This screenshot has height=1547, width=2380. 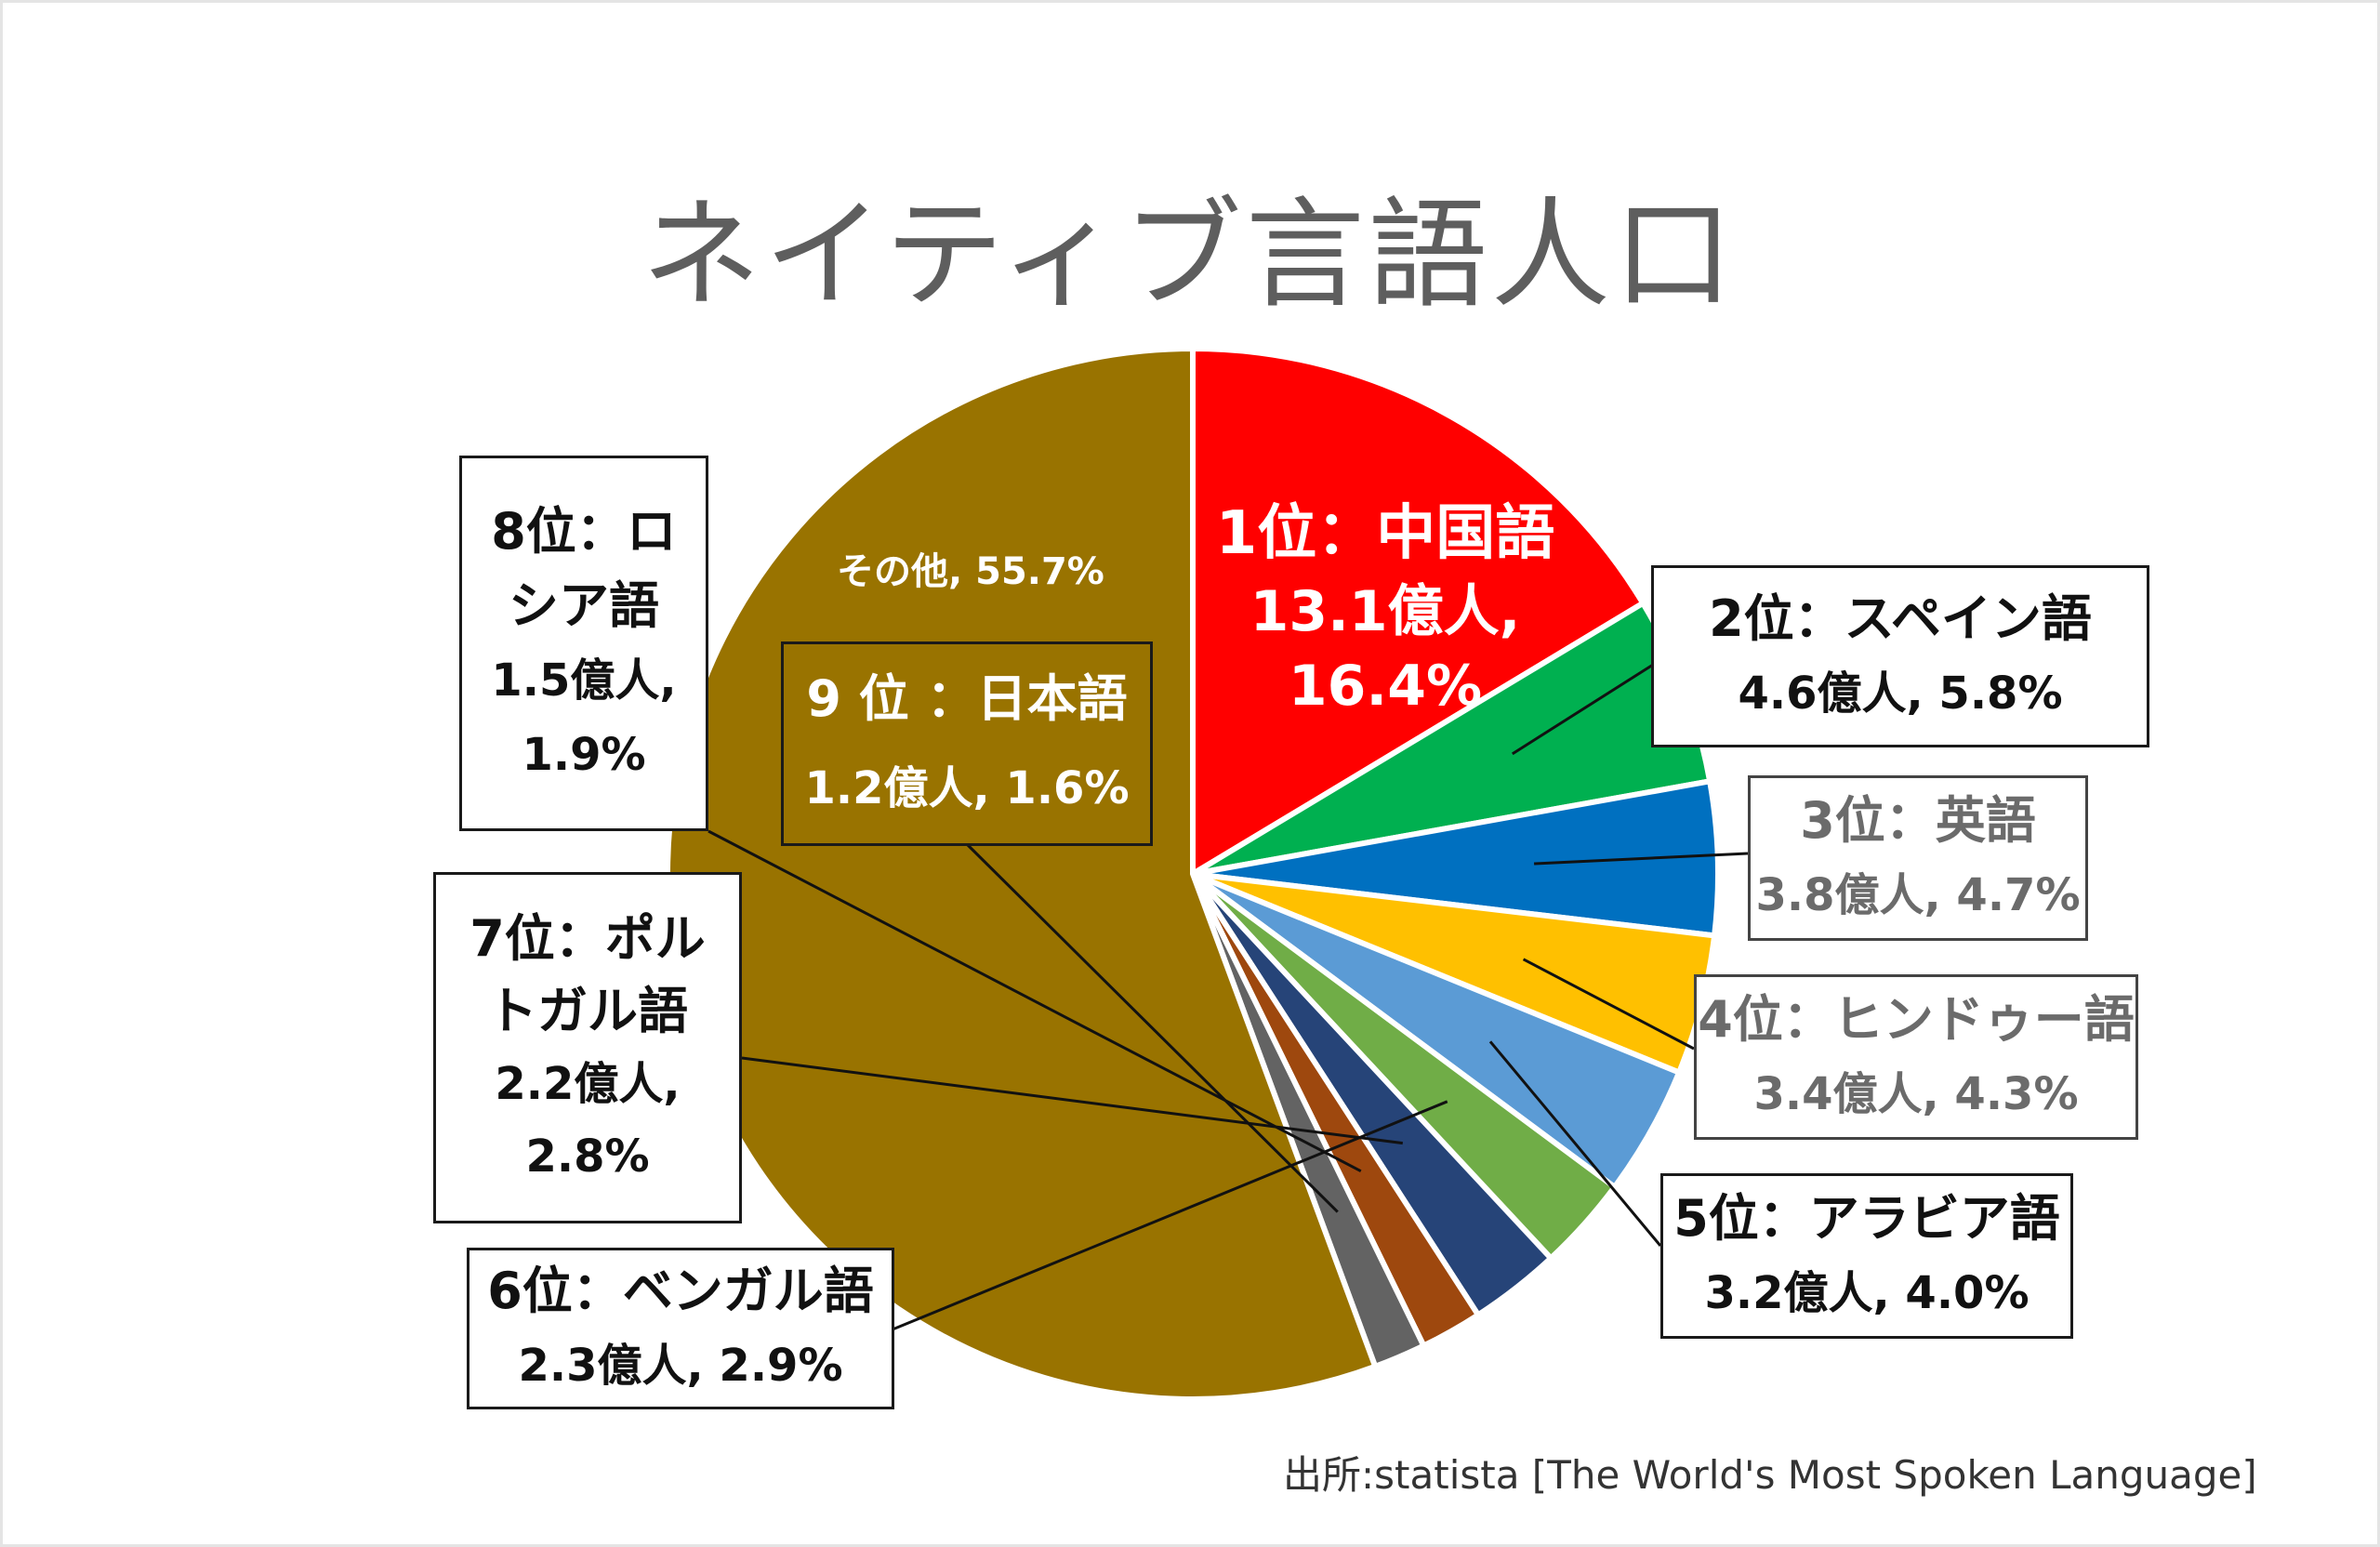 I want to click on callout-russian: 8位：ロシア語 1.5億人, 1.9%, so click(x=583, y=643).